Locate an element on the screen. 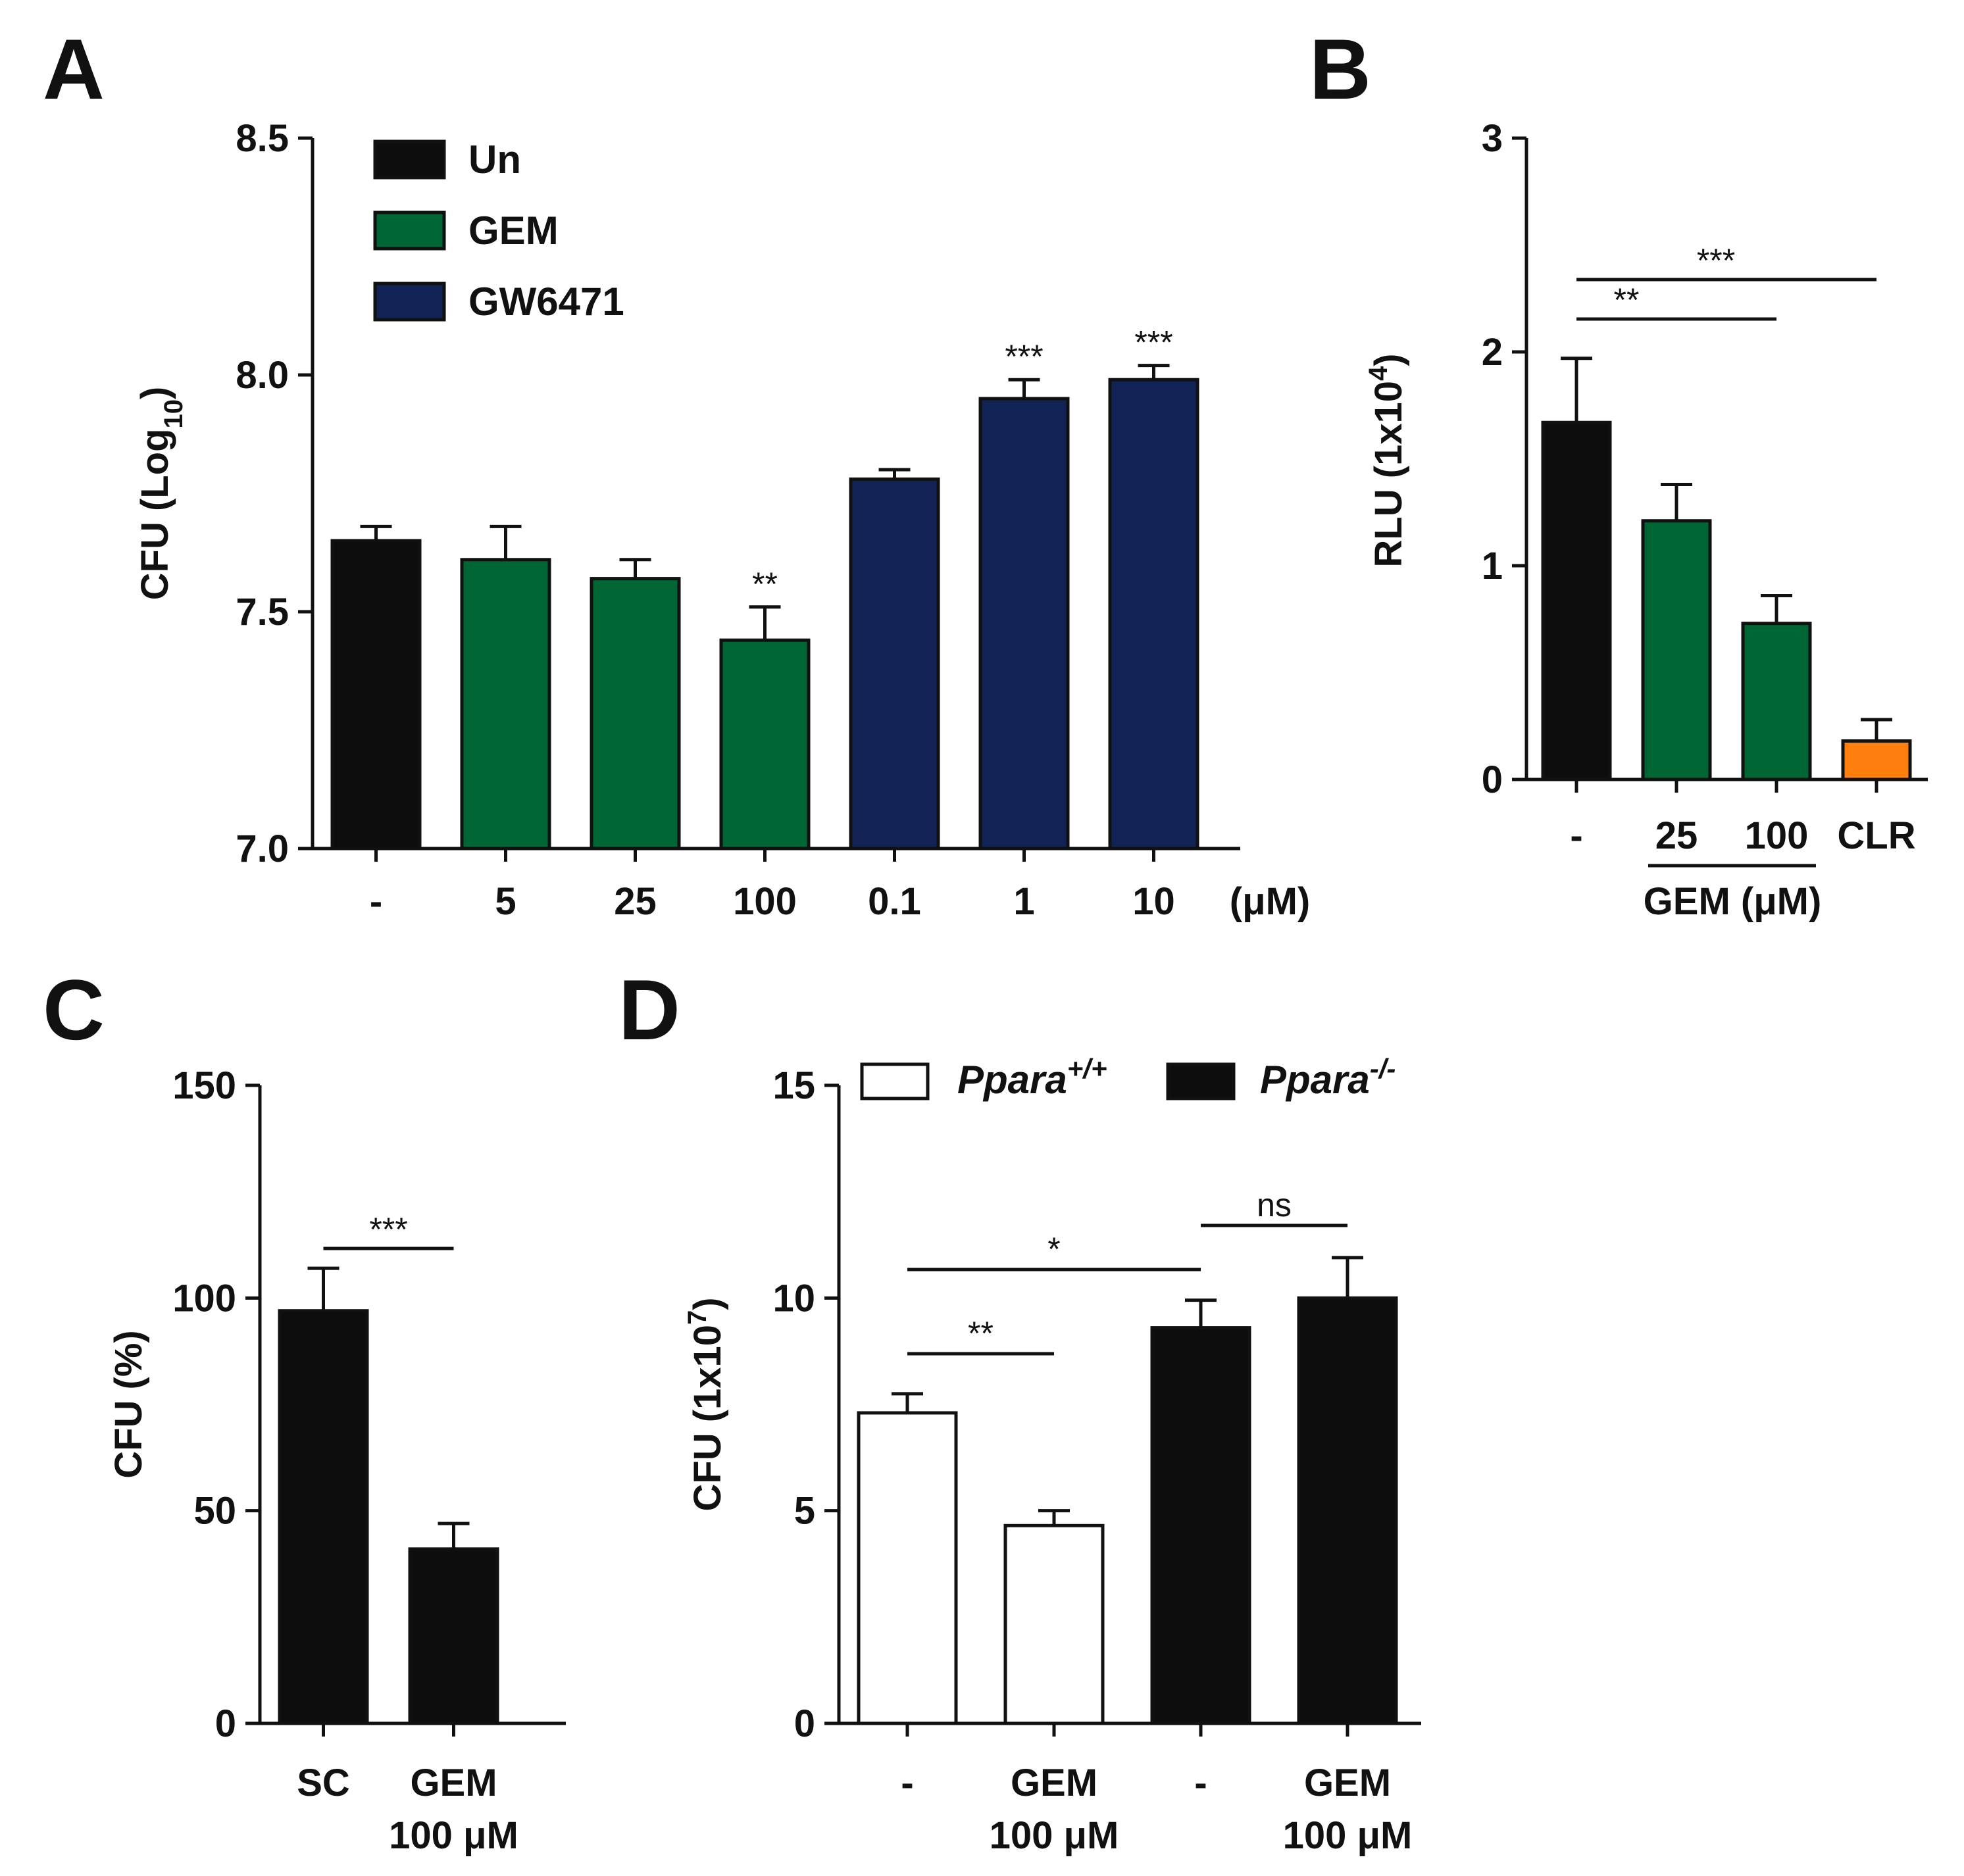 The image size is (1964, 1876). chart-c: 0 50 100 150 SC GEM 100 μM *** CFU (%) is located at coordinates (336, 1460).